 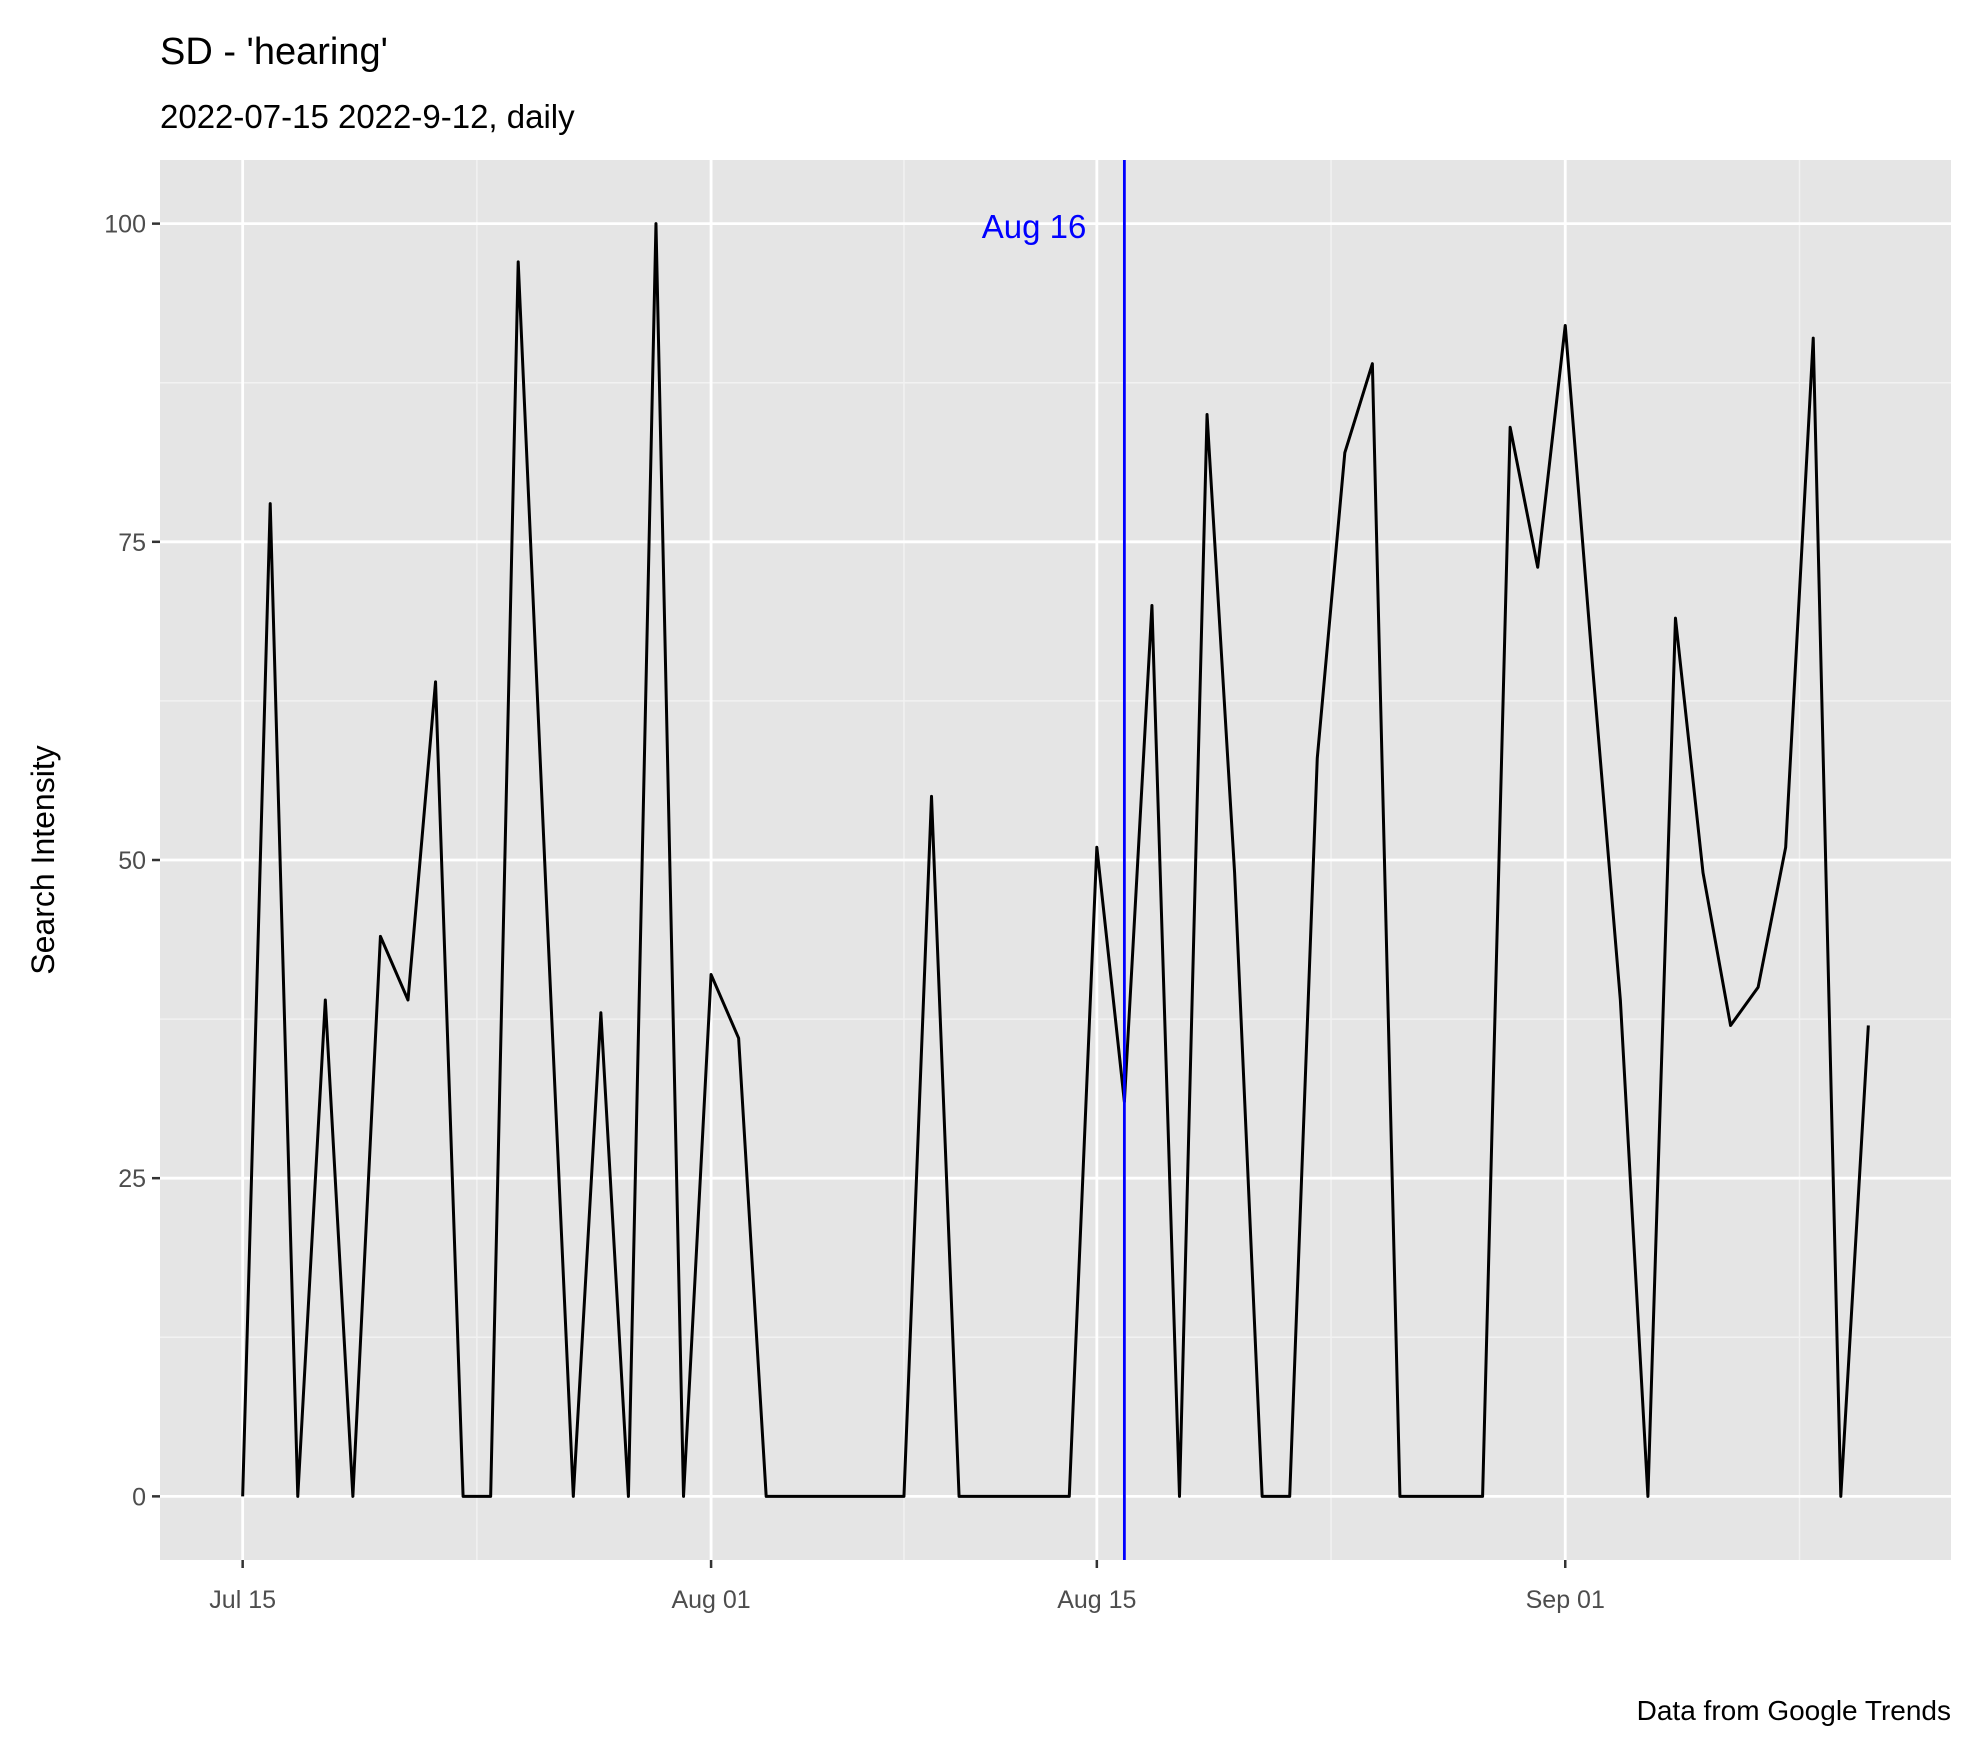 I want to click on reference-label: Aug 16, so click(x=1034, y=226).